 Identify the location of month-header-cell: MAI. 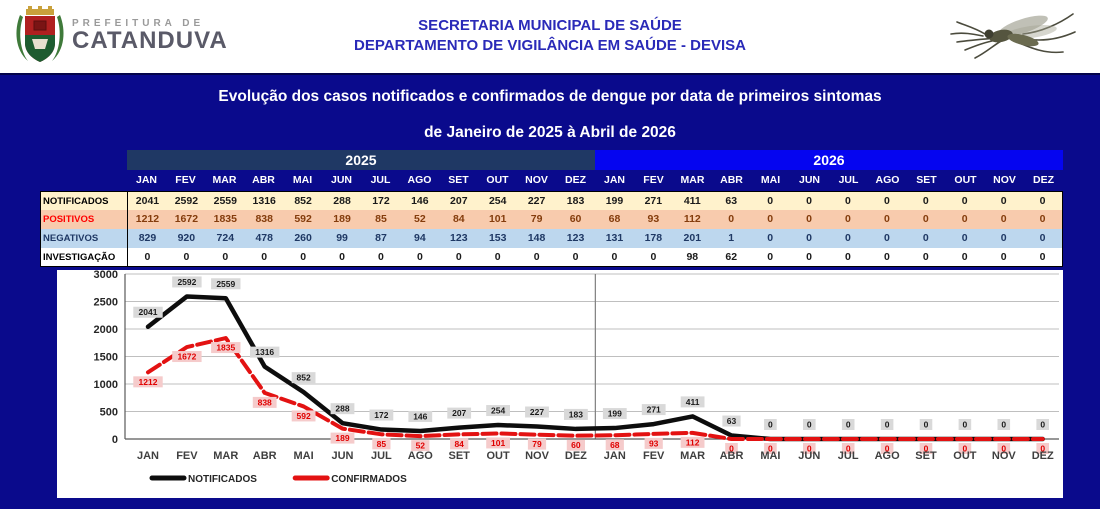
(302, 180).